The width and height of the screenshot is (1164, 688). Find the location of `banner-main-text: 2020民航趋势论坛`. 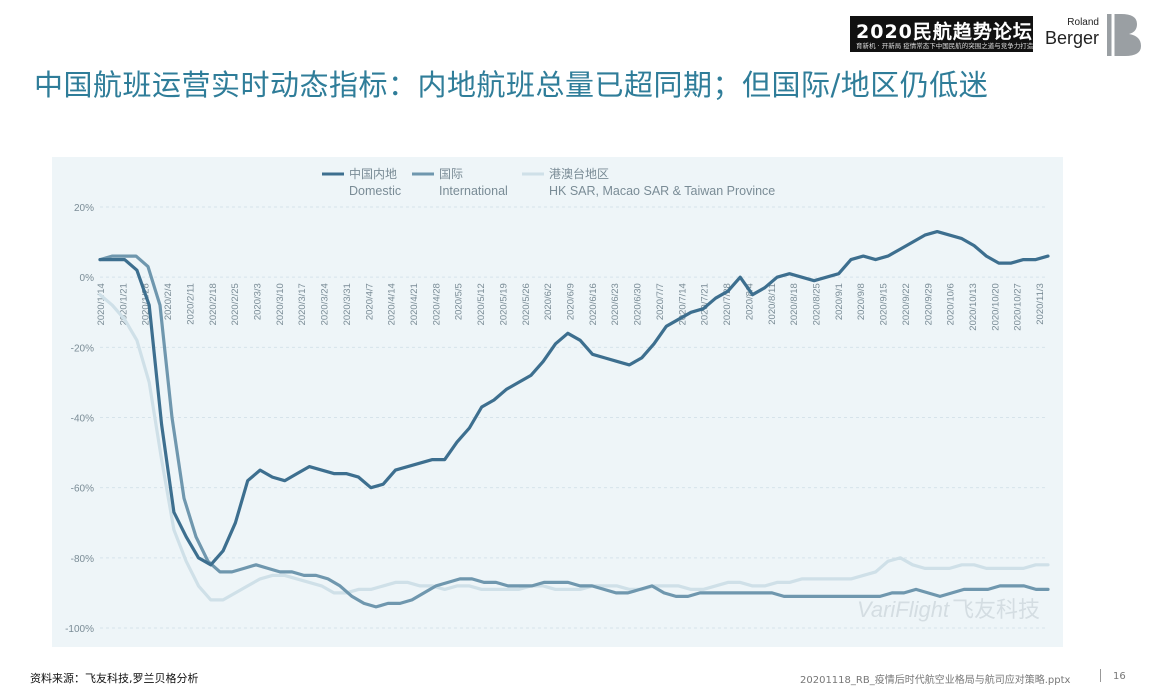

banner-main-text: 2020民航趋势论坛 is located at coordinates (944, 32).